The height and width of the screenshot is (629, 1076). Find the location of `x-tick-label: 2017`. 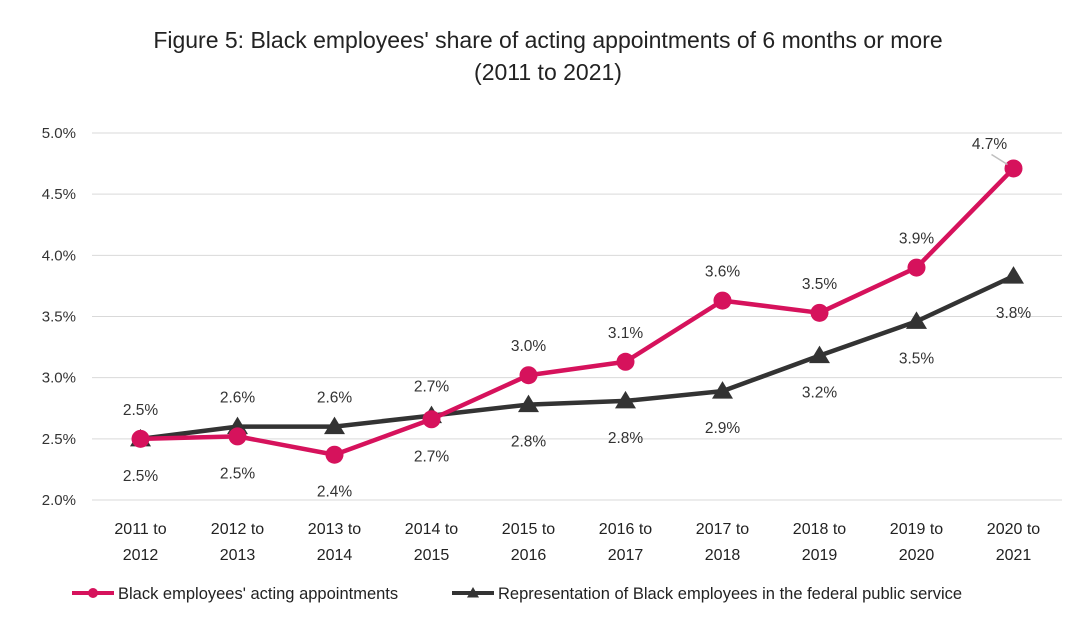

x-tick-label: 2017 is located at coordinates (626, 555).